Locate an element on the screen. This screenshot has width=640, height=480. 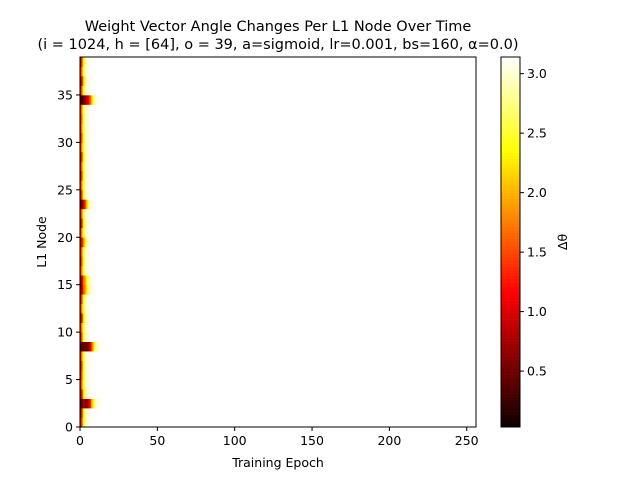
y-tick-label: 30 is located at coordinates (65, 142).